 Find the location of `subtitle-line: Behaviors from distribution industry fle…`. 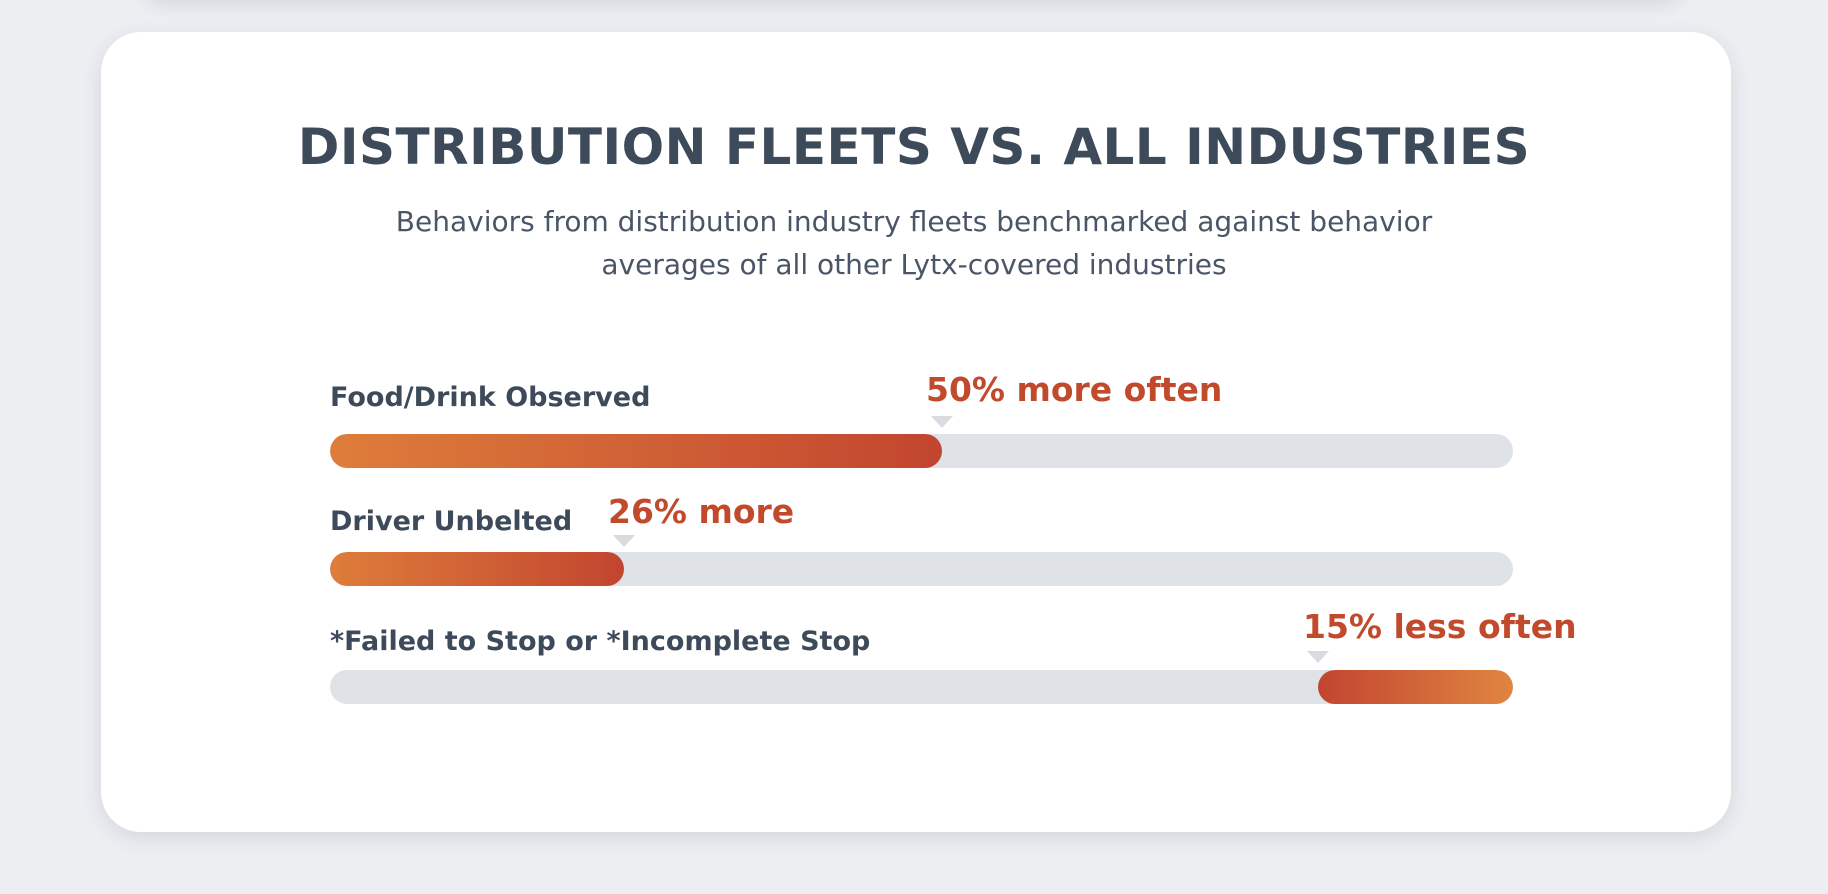

subtitle-line: Behaviors from distribution industry fle… is located at coordinates (914, 221).